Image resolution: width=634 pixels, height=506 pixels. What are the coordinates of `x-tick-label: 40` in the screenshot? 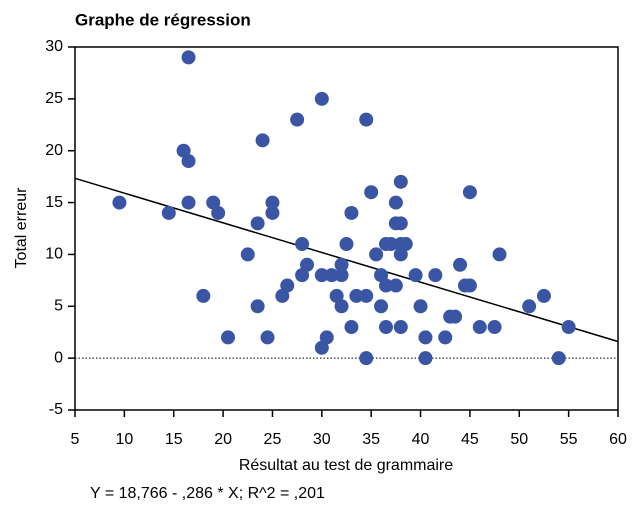 It's located at (421, 439).